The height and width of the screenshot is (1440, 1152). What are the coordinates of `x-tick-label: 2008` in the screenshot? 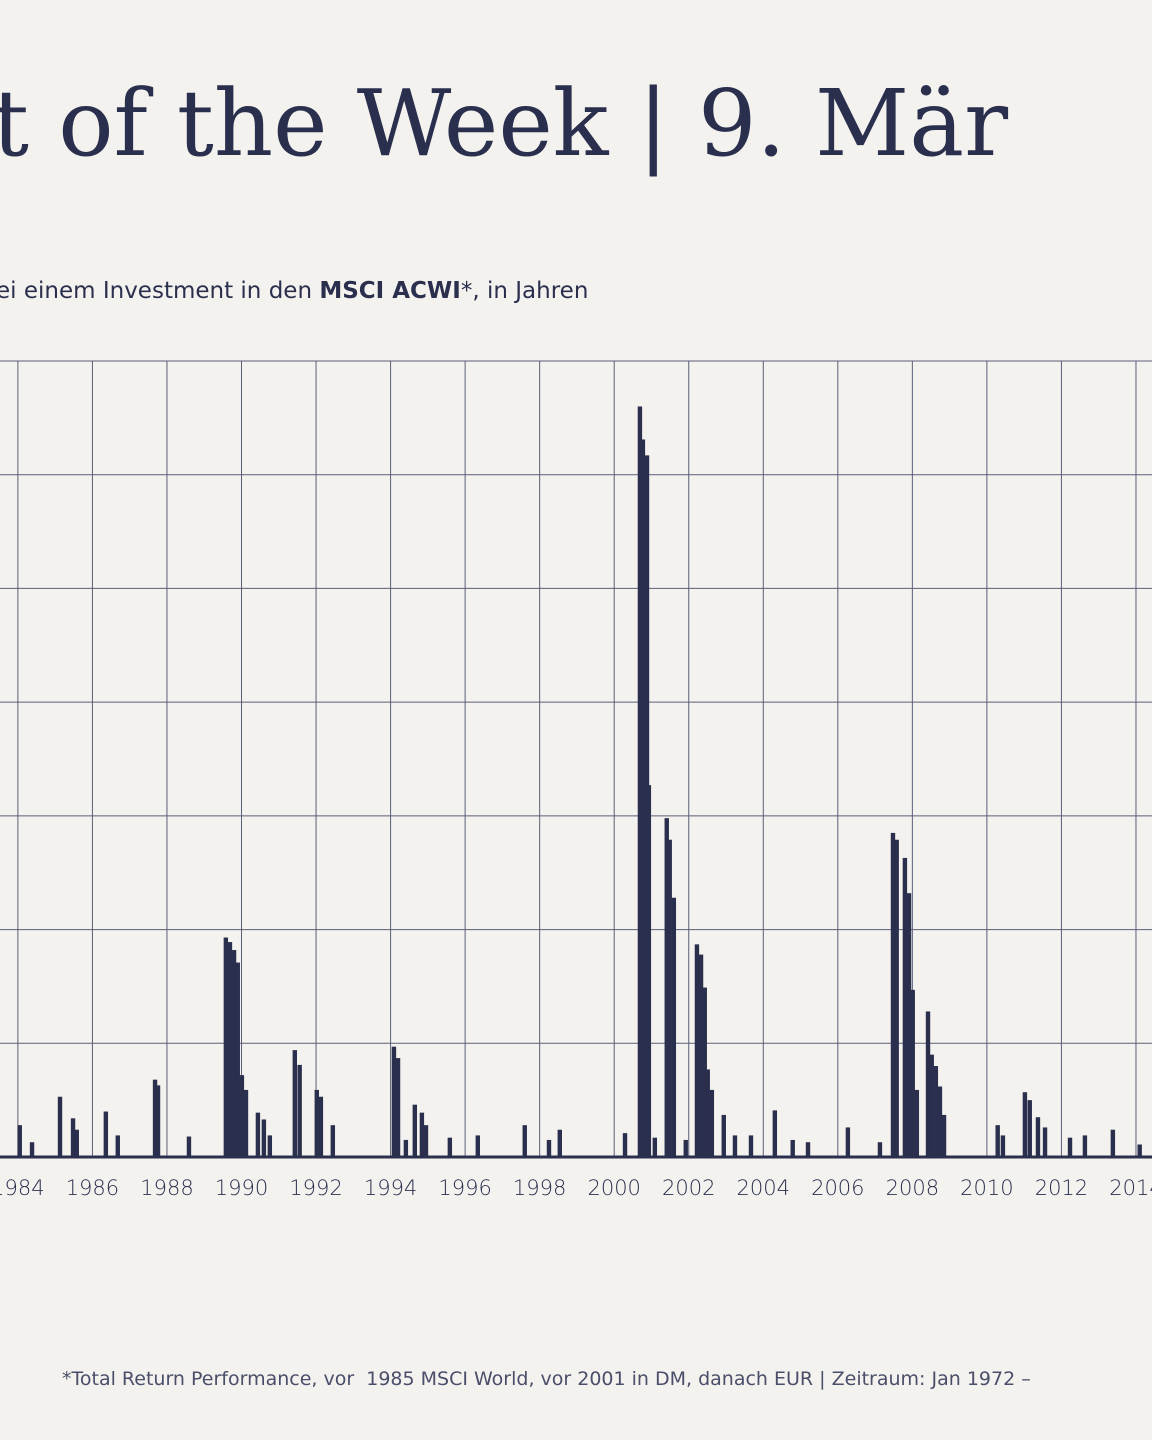 It's located at (912, 1188).